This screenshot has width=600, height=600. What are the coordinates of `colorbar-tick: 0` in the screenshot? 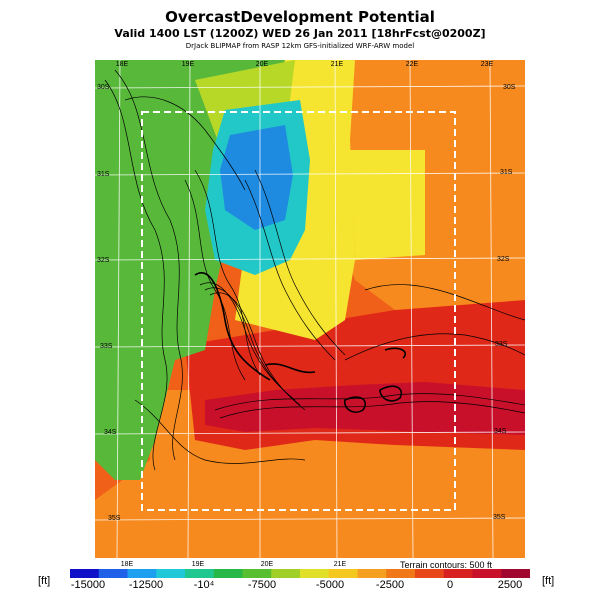 It's located at (450, 585).